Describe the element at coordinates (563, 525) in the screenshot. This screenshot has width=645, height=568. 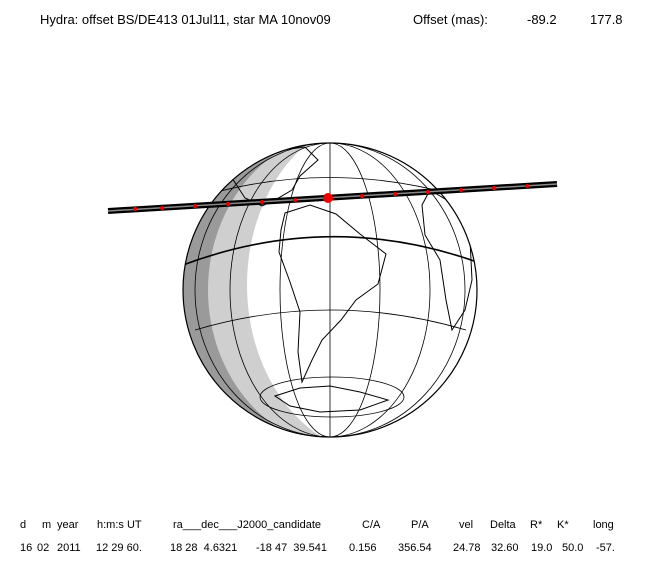
I see `column-header: K*` at that location.